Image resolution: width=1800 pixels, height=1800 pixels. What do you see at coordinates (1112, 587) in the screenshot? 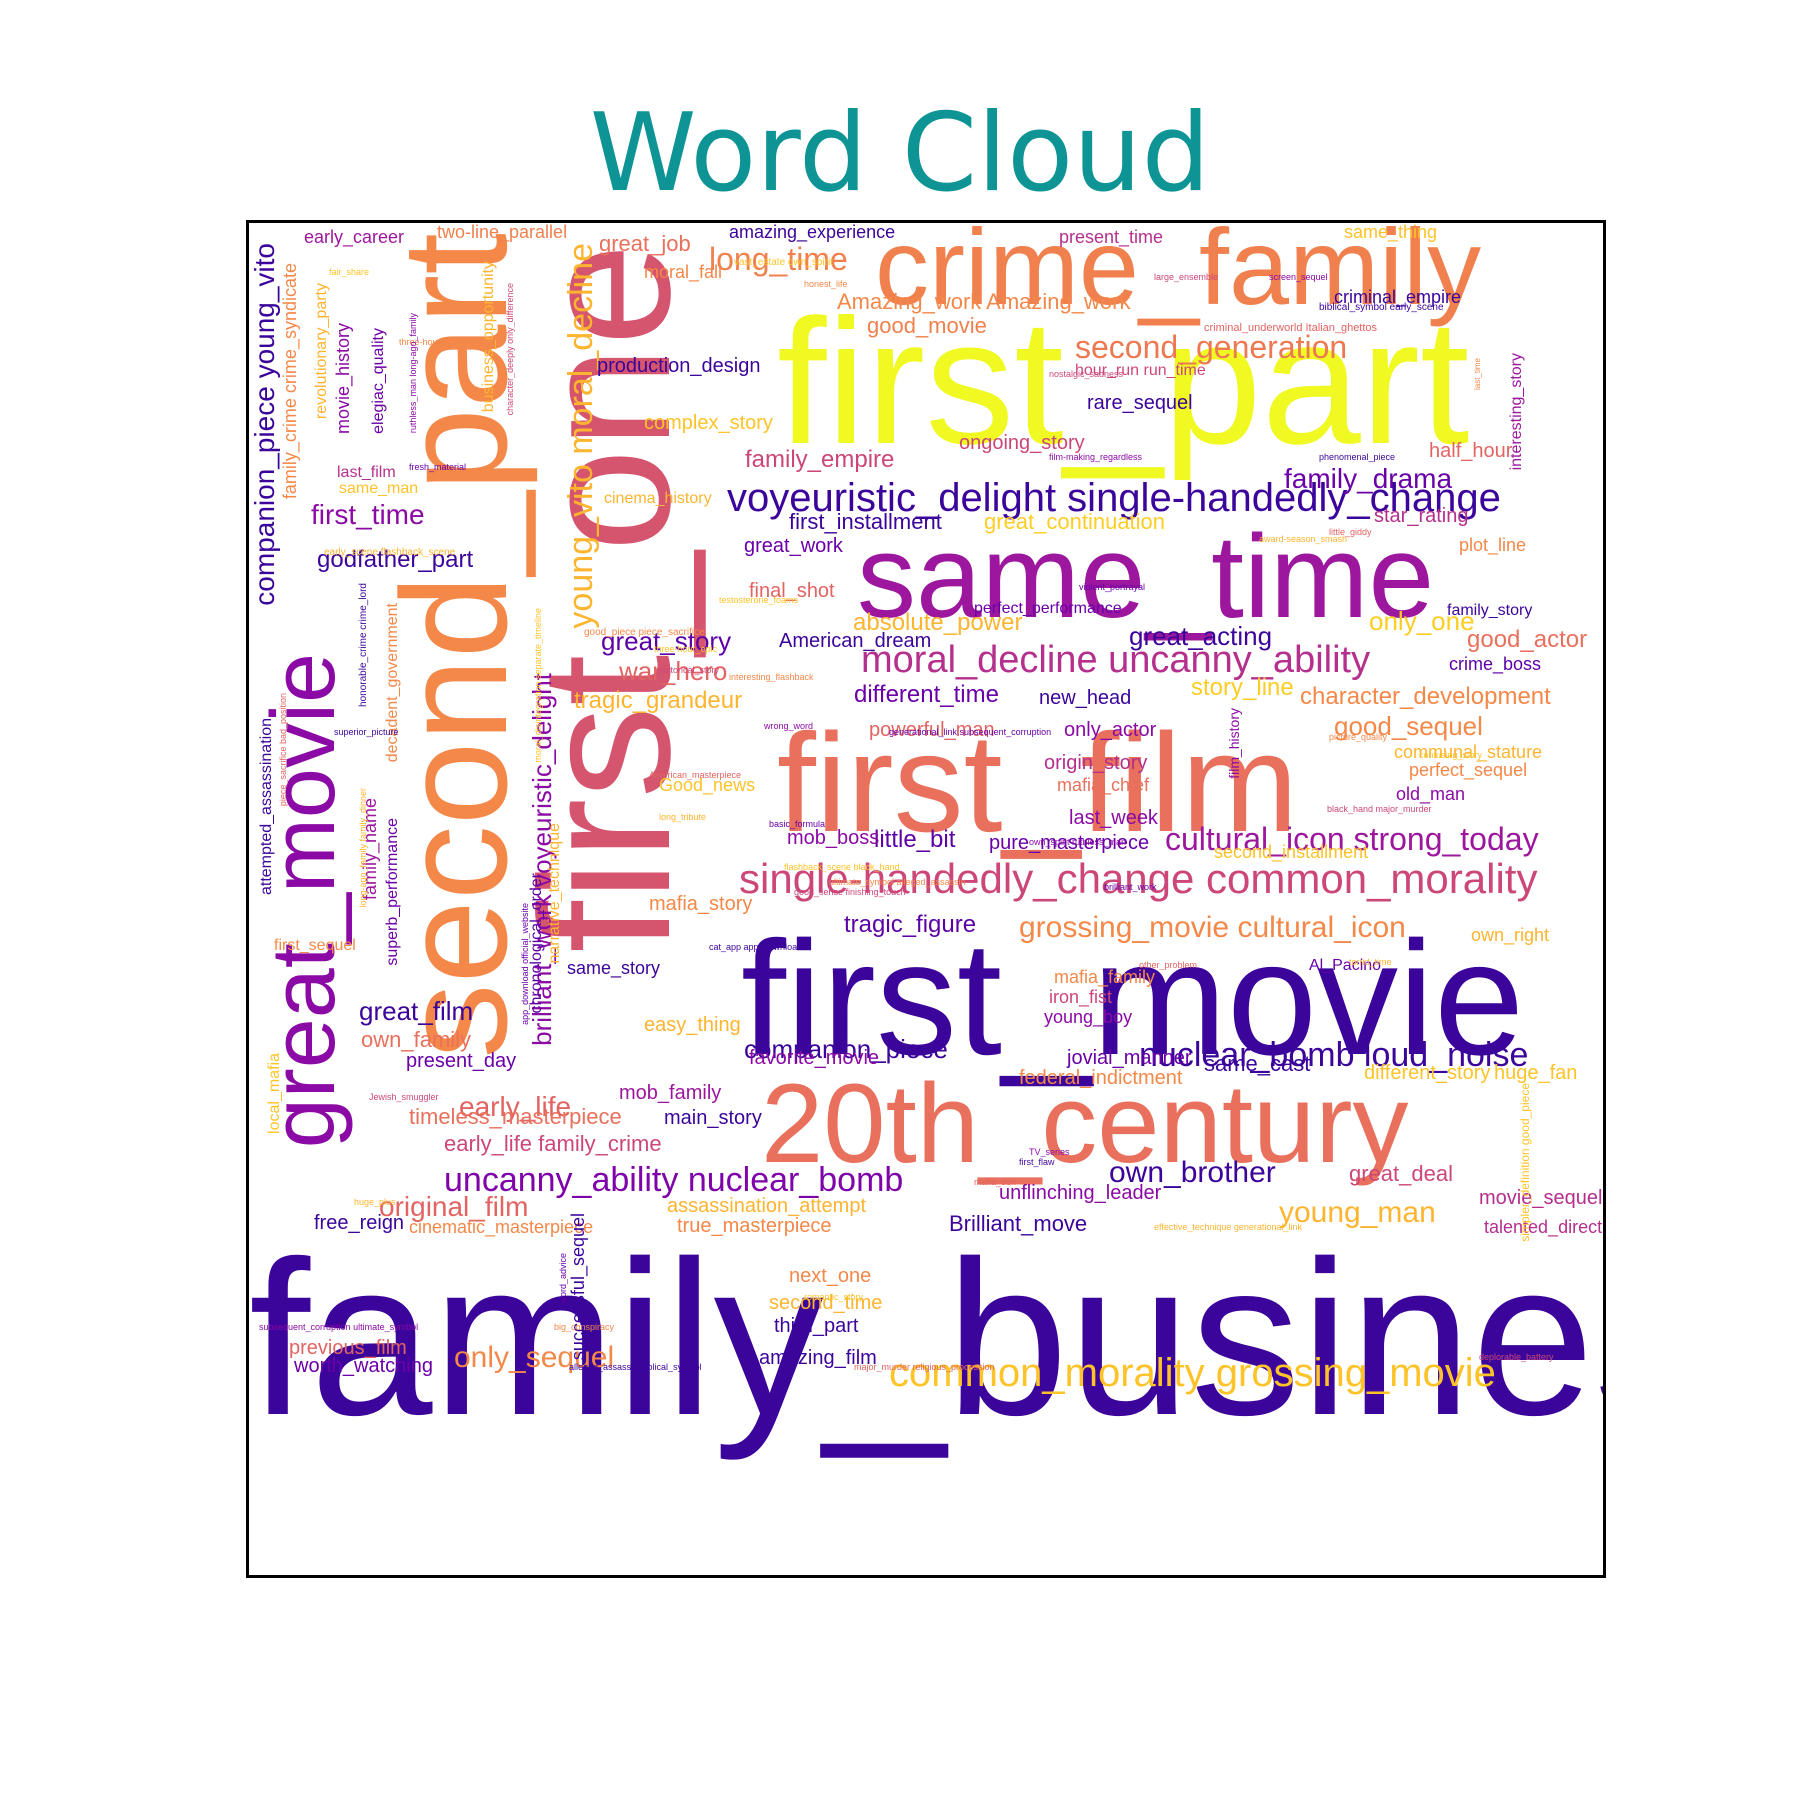
I see `word-violent-portrayal: violent_portrayal` at bounding box center [1112, 587].